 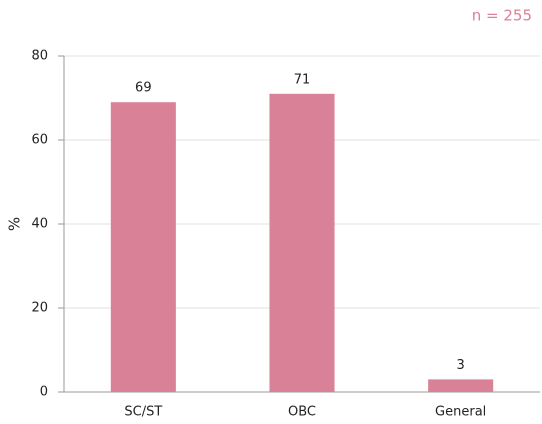 I want to click on x-tick-label: SC/ST, so click(x=143, y=412).